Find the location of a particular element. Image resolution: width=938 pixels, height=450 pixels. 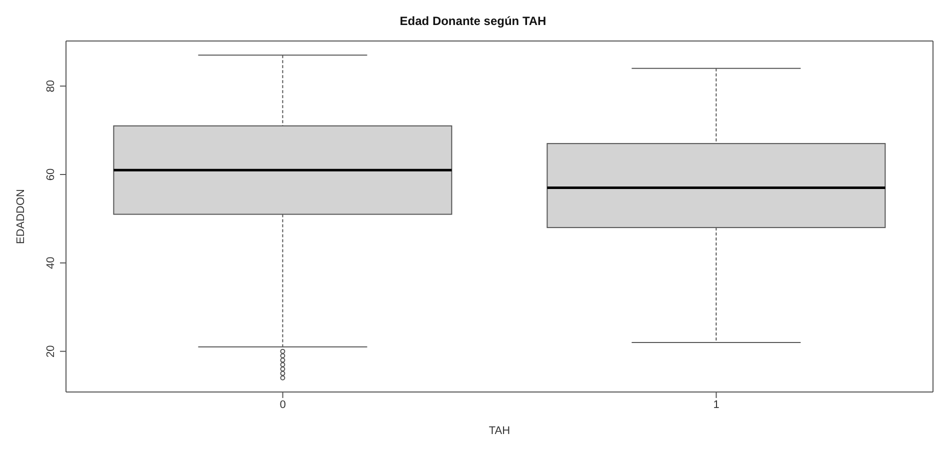

y-tick-label: 40 is located at coordinates (51, 263).